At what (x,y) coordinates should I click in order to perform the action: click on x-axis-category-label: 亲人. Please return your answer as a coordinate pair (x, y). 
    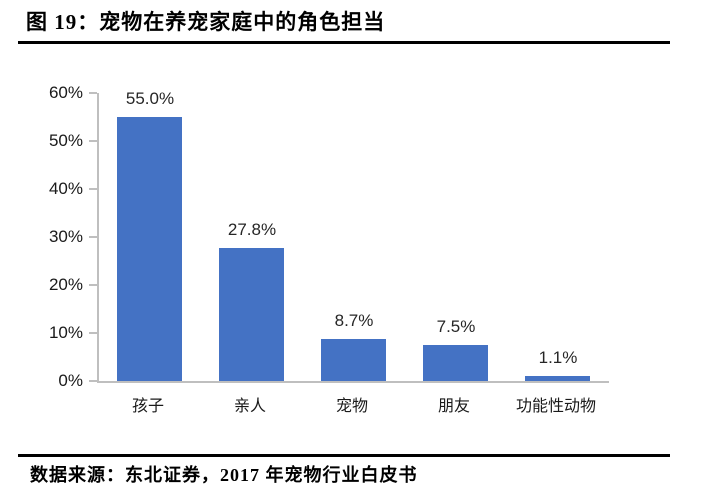
    Looking at the image, I should click on (249, 406).